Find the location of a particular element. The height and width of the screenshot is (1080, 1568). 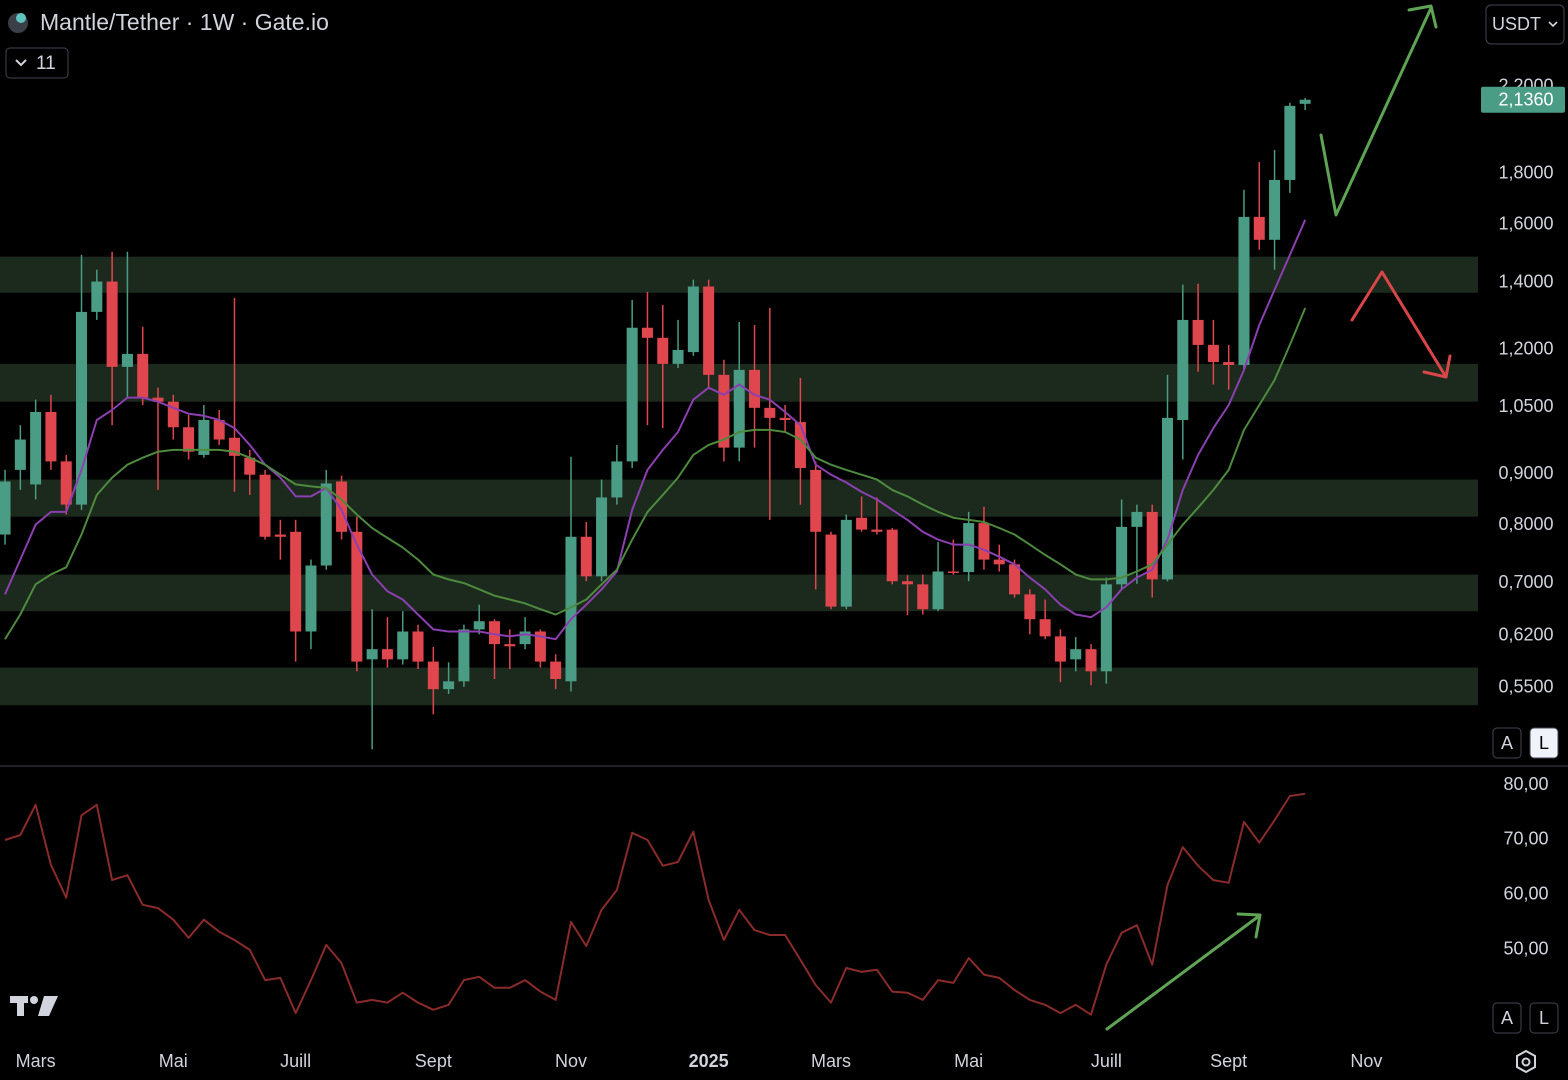

y-tick-label: 60,00 is located at coordinates (1525, 894).